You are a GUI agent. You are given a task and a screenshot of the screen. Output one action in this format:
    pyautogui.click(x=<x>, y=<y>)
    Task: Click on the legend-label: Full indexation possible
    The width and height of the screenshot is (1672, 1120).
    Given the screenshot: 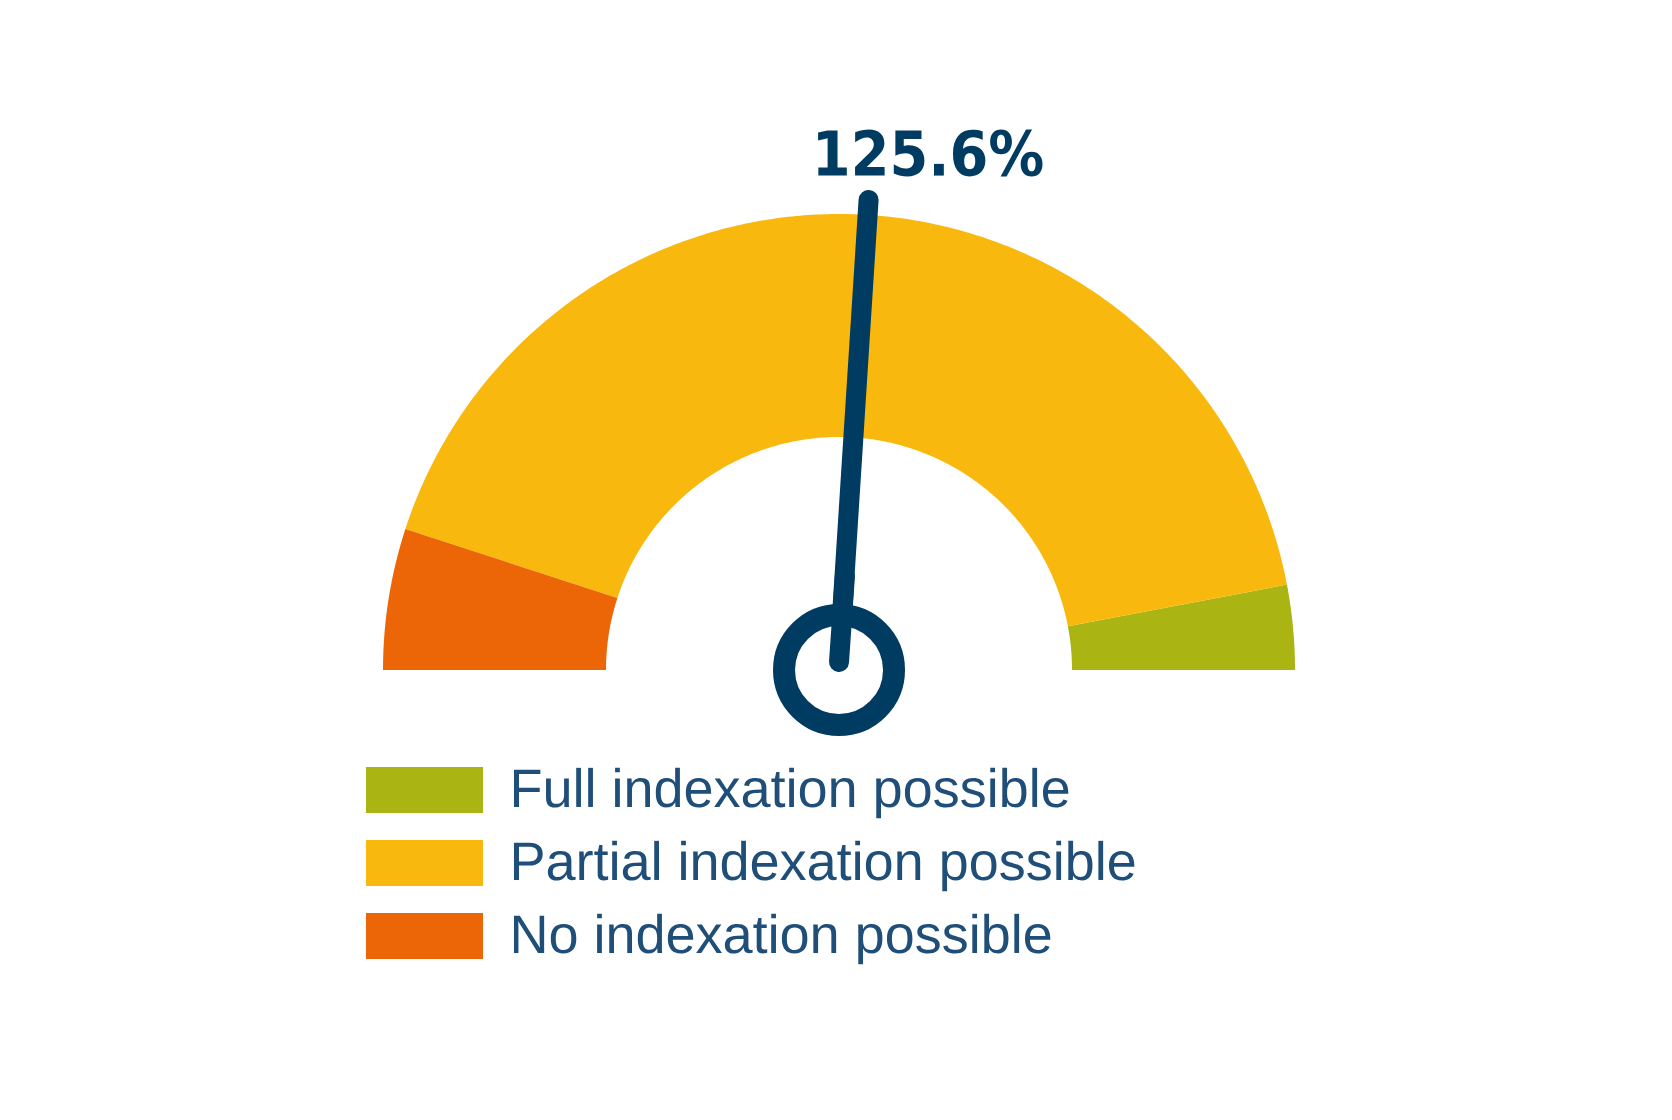 What is the action you would take?
    pyautogui.click(x=791, y=793)
    